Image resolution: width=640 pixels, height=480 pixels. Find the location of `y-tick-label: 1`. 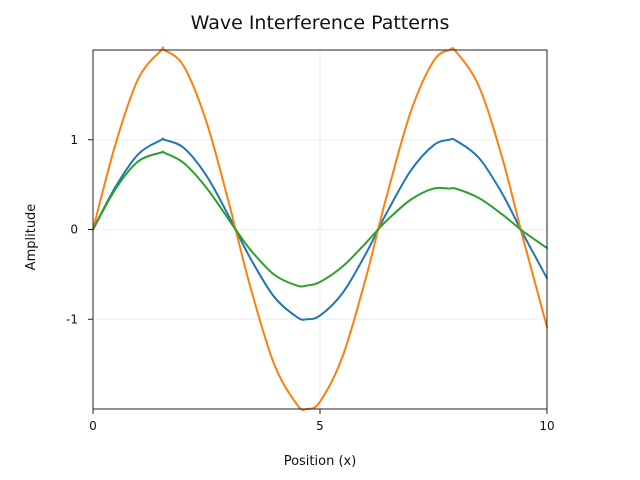

y-tick-label: 1 is located at coordinates (74, 140).